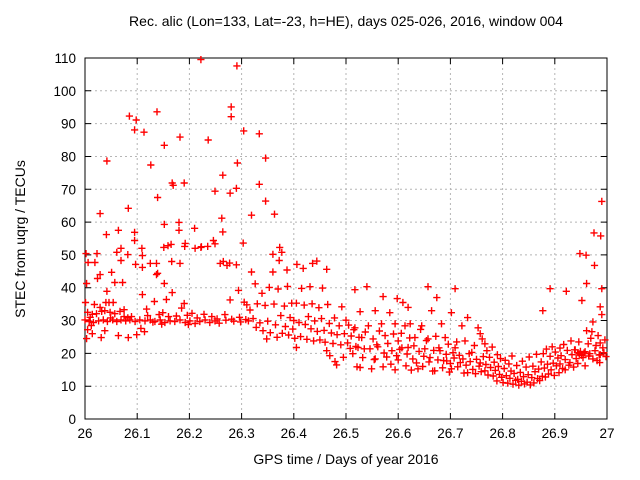  Describe the element at coordinates (84, 433) in the screenshot. I see `x-tick-label: 26` at that location.